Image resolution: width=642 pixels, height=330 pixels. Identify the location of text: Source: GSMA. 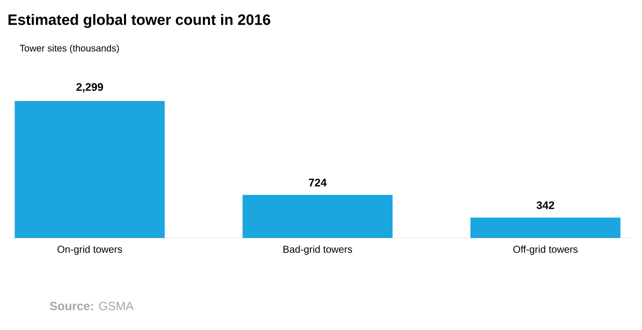
(92, 306).